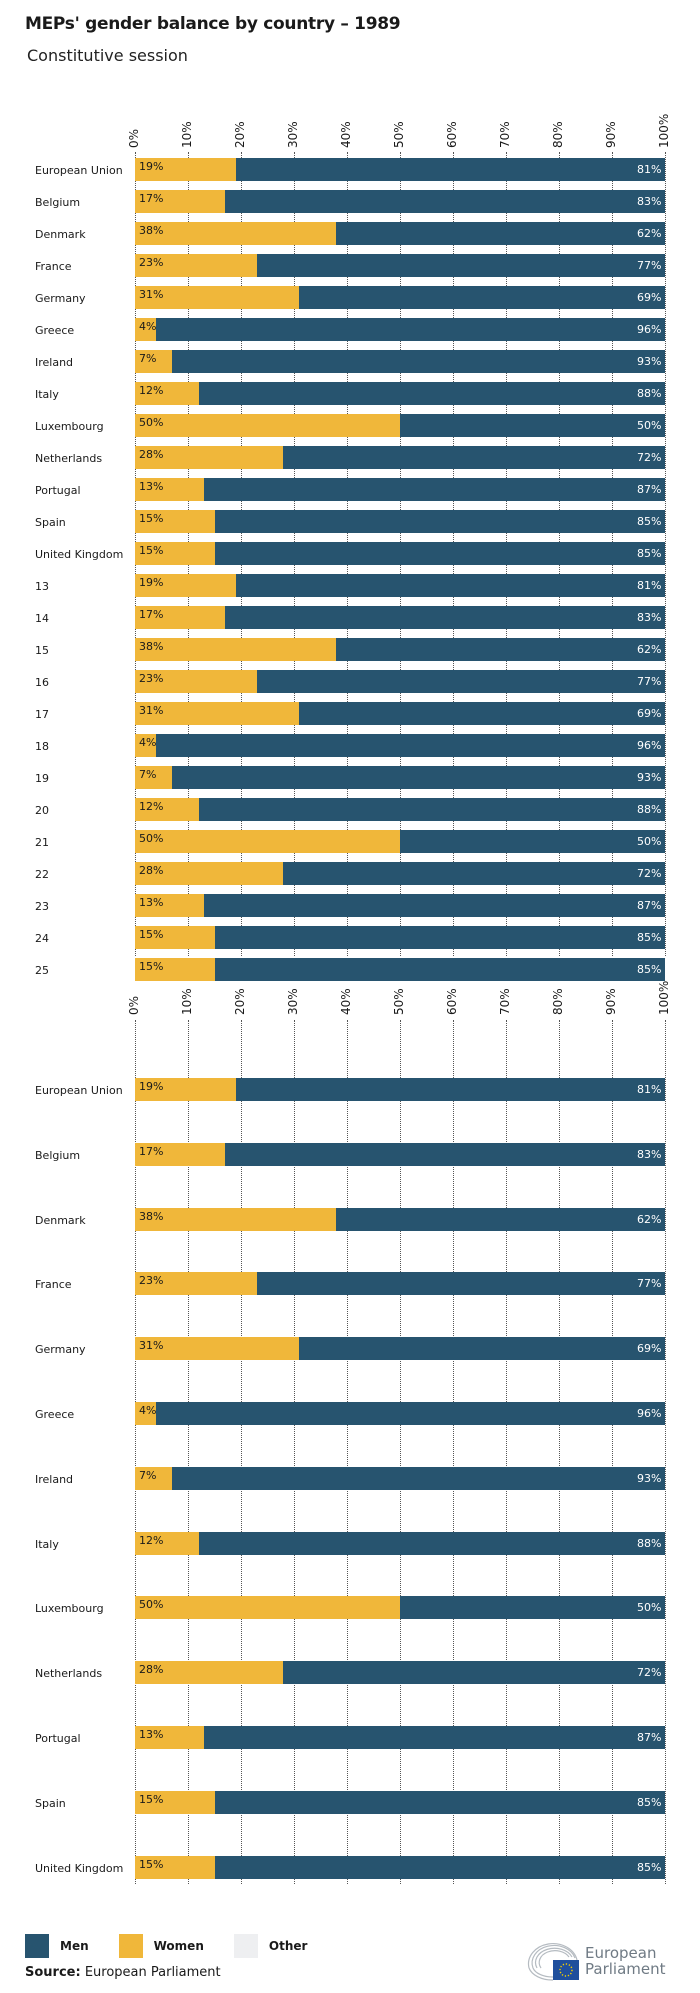 The image size is (700, 1993). What do you see at coordinates (553, 1962) in the screenshot?
I see `hemicycle-flag-icon` at bounding box center [553, 1962].